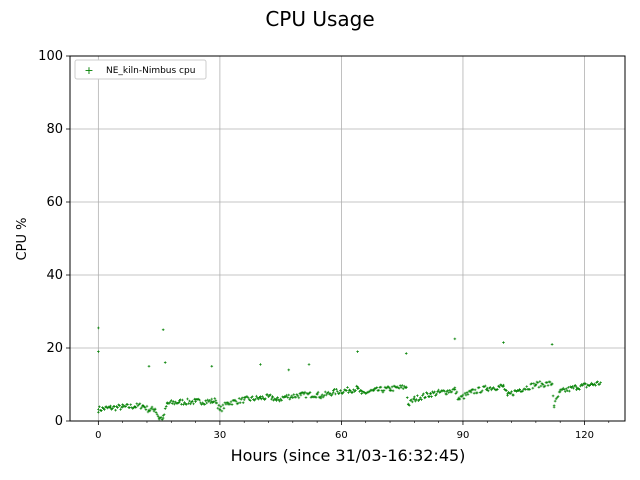 This screenshot has height=480, width=640. Describe the element at coordinates (584, 435) in the screenshot. I see `x-tick-label: 120` at that location.